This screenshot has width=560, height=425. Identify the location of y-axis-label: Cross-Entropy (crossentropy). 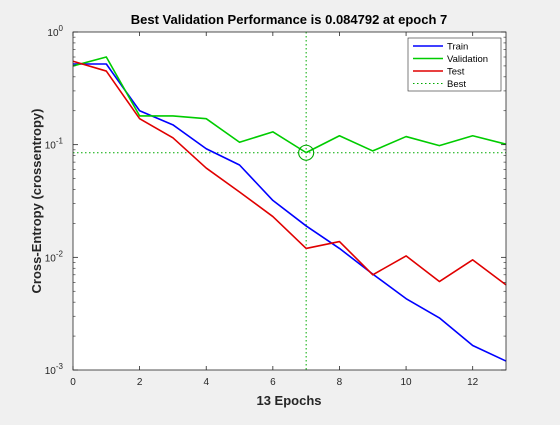
(36, 201).